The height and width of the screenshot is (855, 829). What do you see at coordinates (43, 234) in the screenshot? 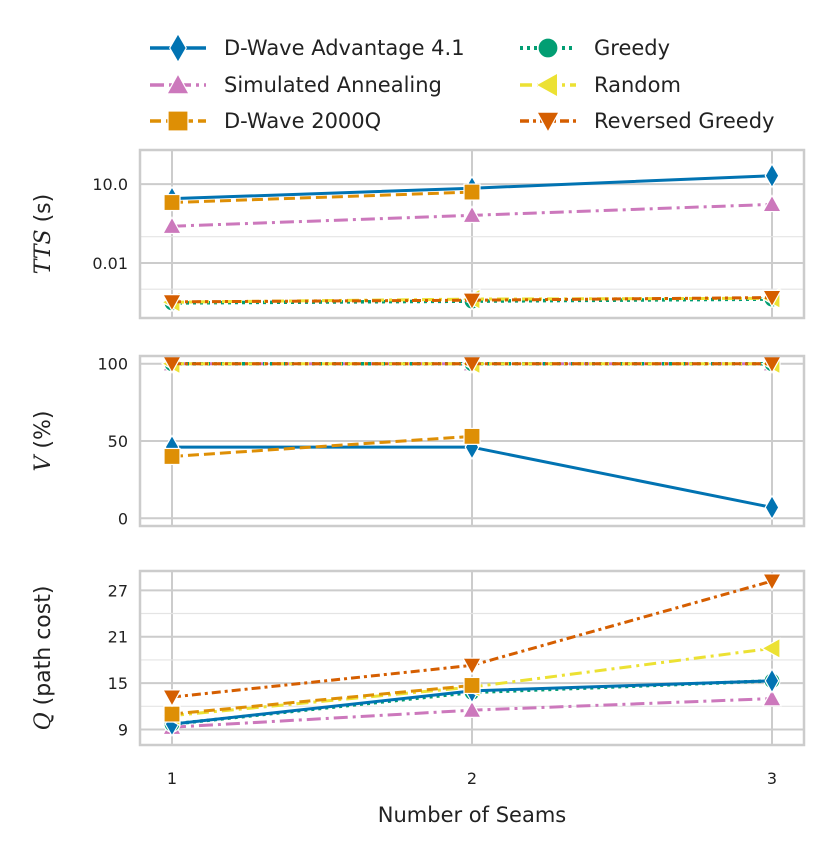
I see `tts-y-label: TTS (s)` at bounding box center [43, 234].